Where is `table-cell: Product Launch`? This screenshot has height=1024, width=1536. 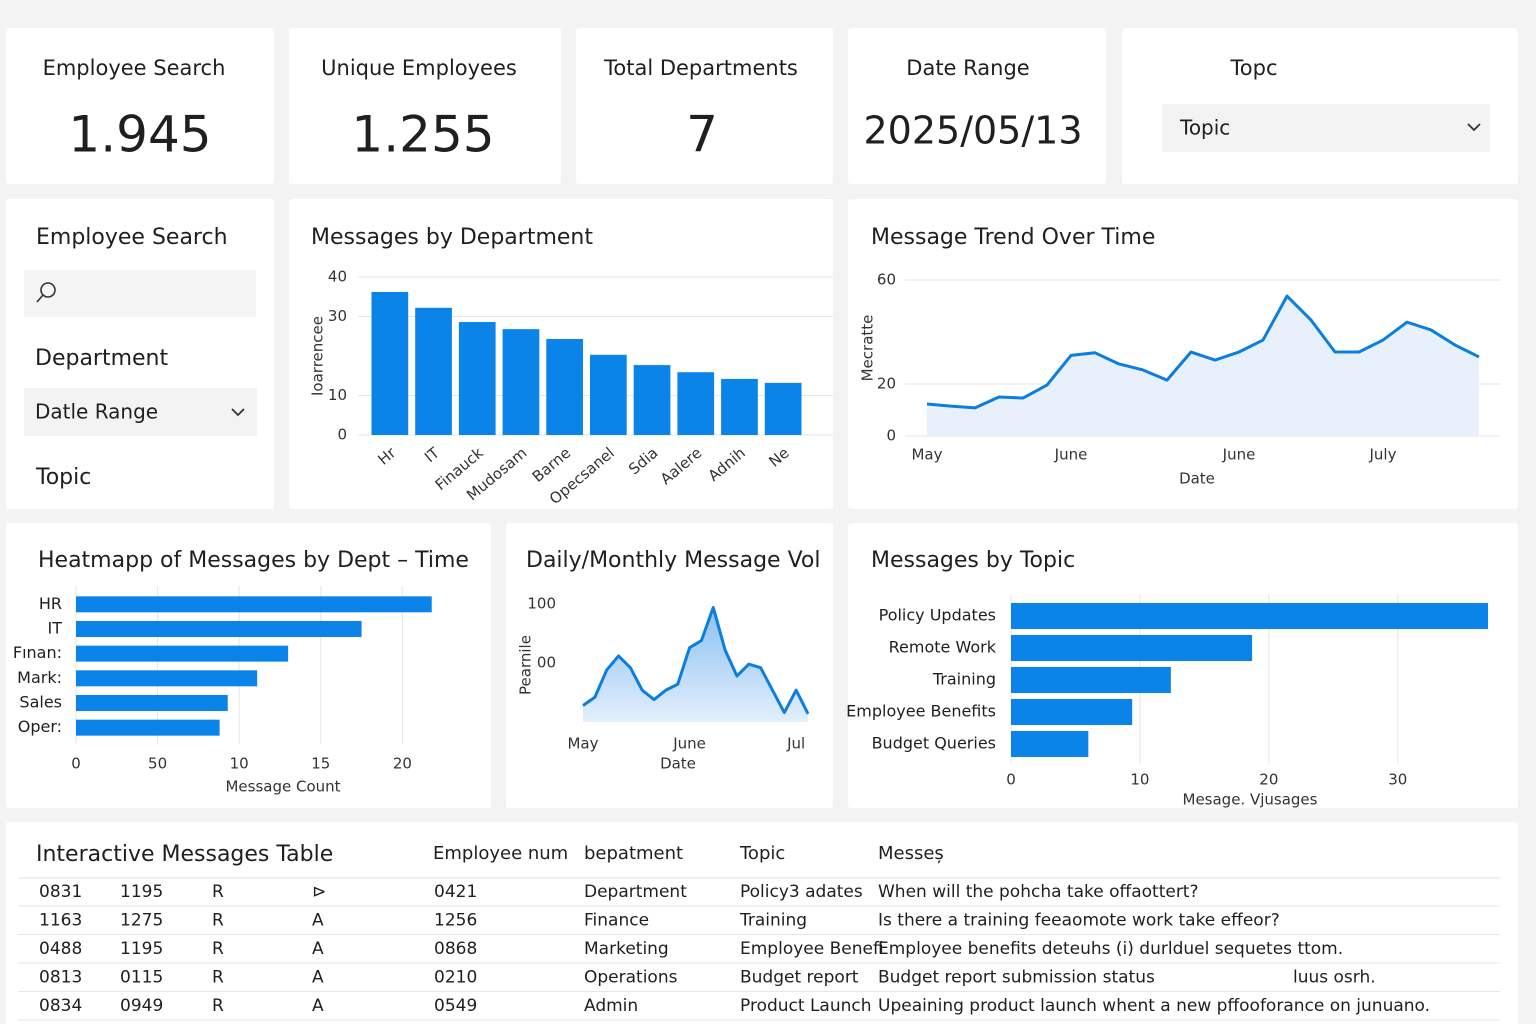 table-cell: Product Launch is located at coordinates (806, 1006).